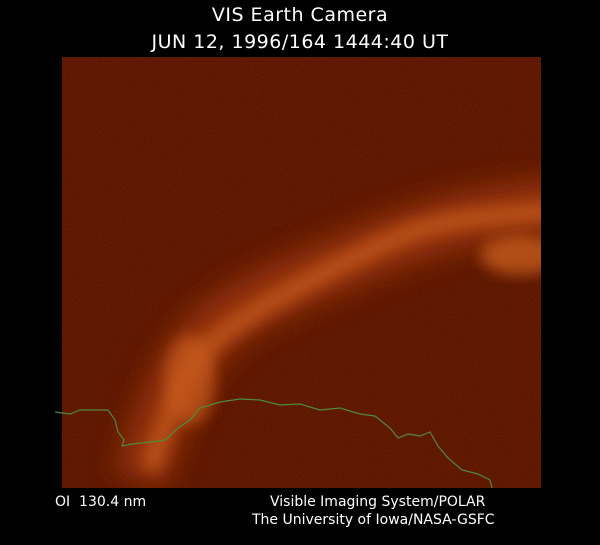 The height and width of the screenshot is (545, 600). Describe the element at coordinates (300, 42) in the screenshot. I see `subtitle: JUN 12, 1996/164 1444:40 UT` at that location.